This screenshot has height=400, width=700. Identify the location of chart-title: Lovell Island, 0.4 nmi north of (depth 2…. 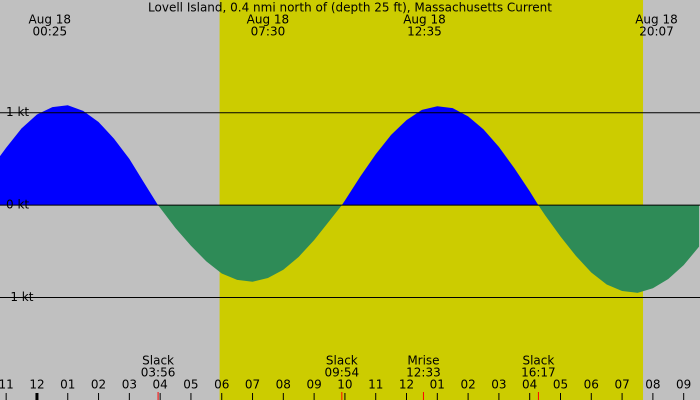
(350, 8).